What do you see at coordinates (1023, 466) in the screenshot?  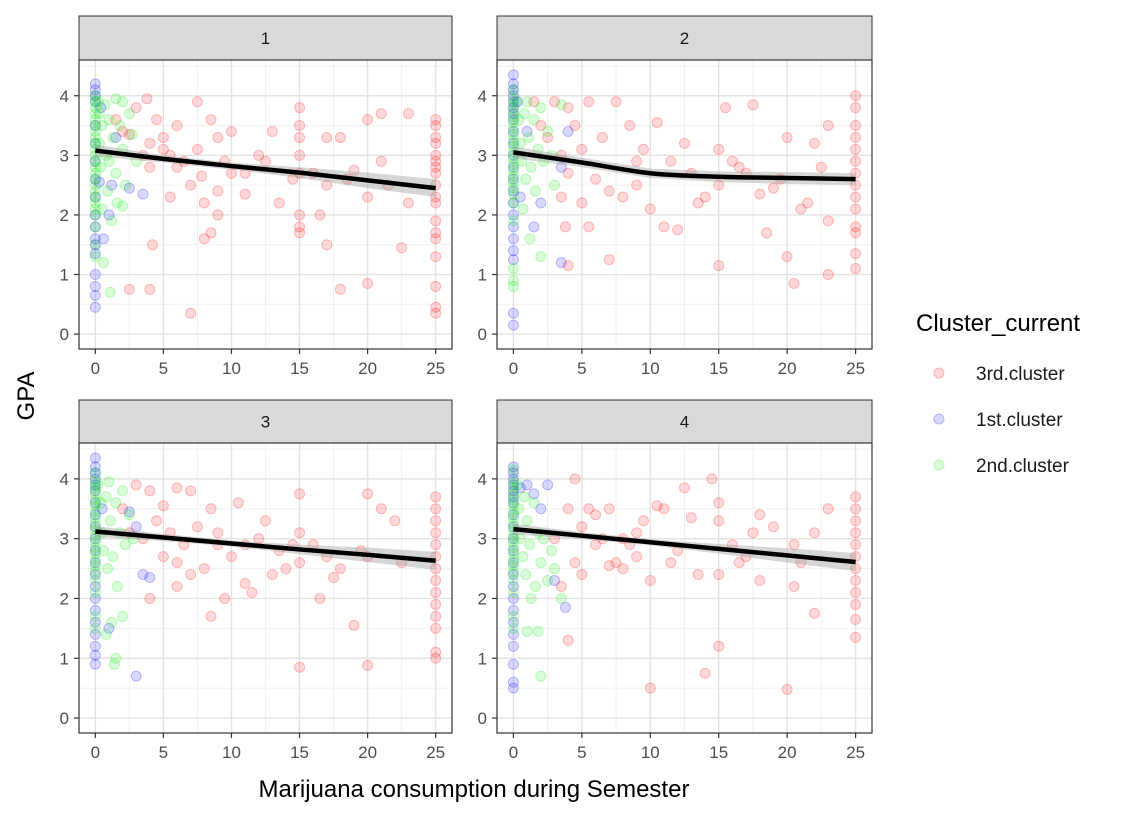 I see `legend-label: 2nd.cluster` at bounding box center [1023, 466].